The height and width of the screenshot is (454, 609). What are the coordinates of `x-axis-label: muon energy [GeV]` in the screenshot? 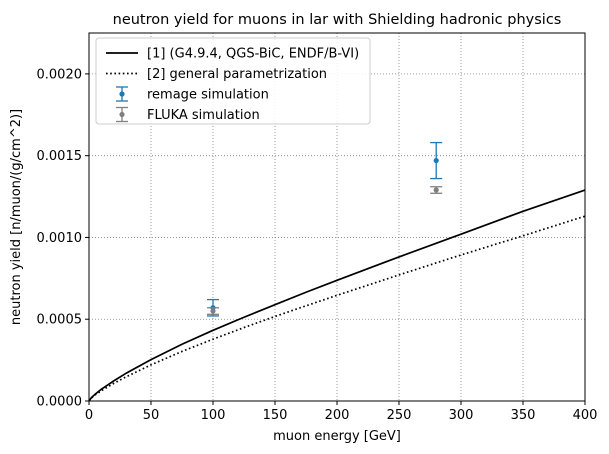 It's located at (337, 436).